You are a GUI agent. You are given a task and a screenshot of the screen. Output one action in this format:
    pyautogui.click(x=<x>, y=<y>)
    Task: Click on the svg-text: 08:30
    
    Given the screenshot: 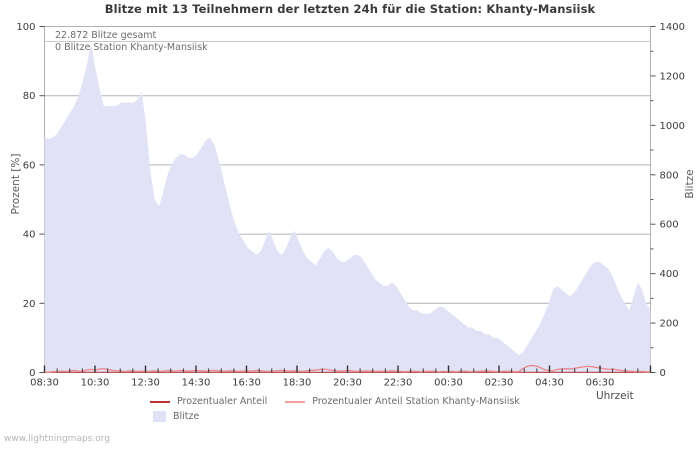 What is the action you would take?
    pyautogui.click(x=44, y=383)
    